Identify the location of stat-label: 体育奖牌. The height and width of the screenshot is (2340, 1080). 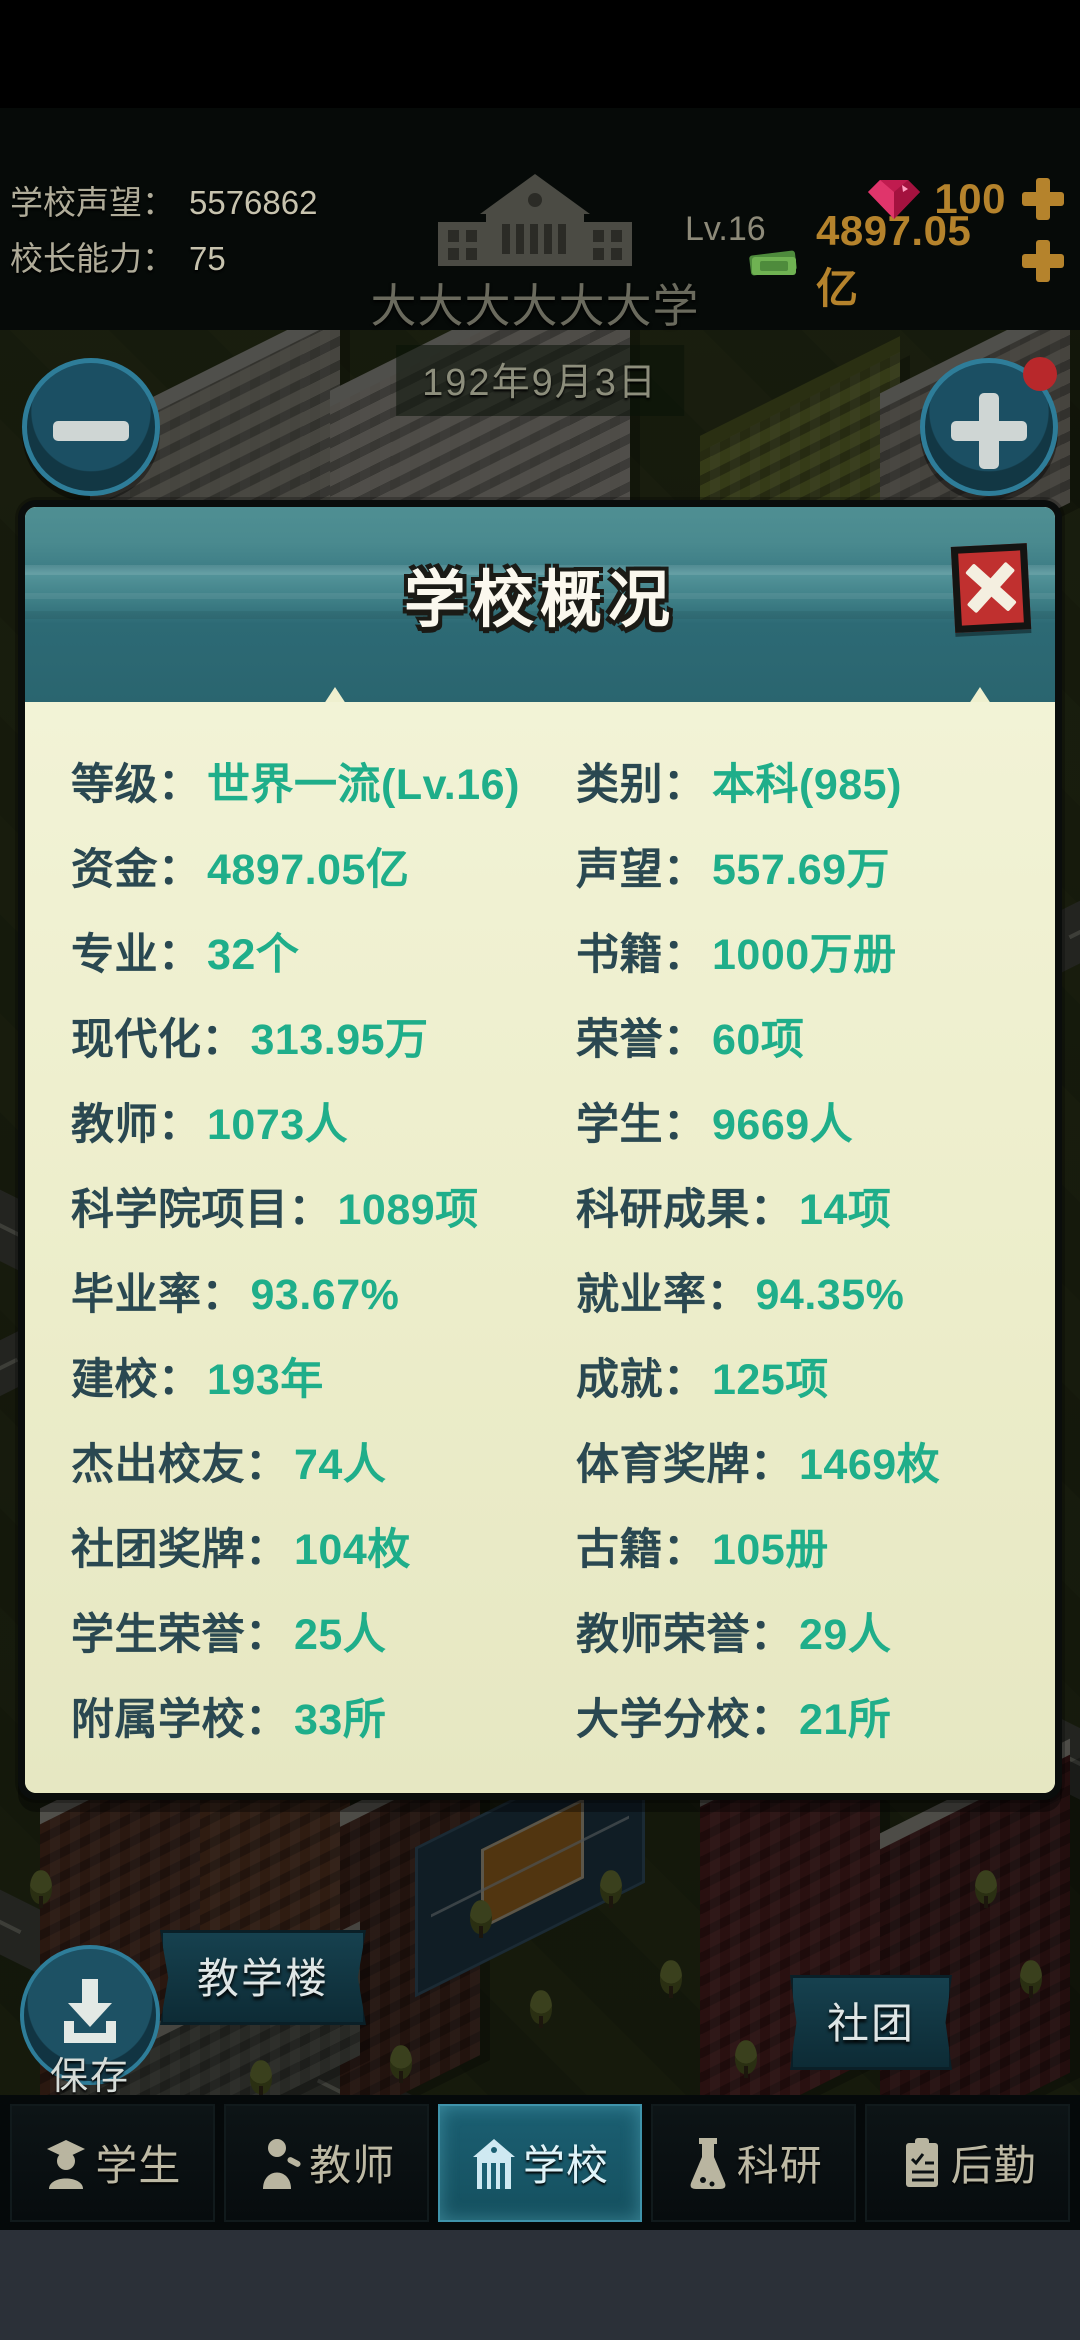
(663, 1464).